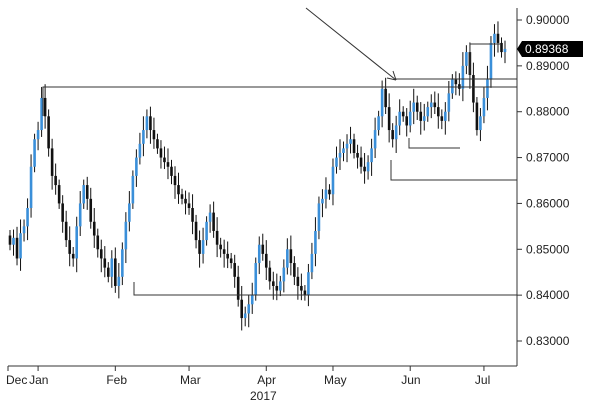 Image resolution: width=600 pixels, height=412 pixels. What do you see at coordinates (266, 380) in the screenshot?
I see `x-tick-label: Apr` at bounding box center [266, 380].